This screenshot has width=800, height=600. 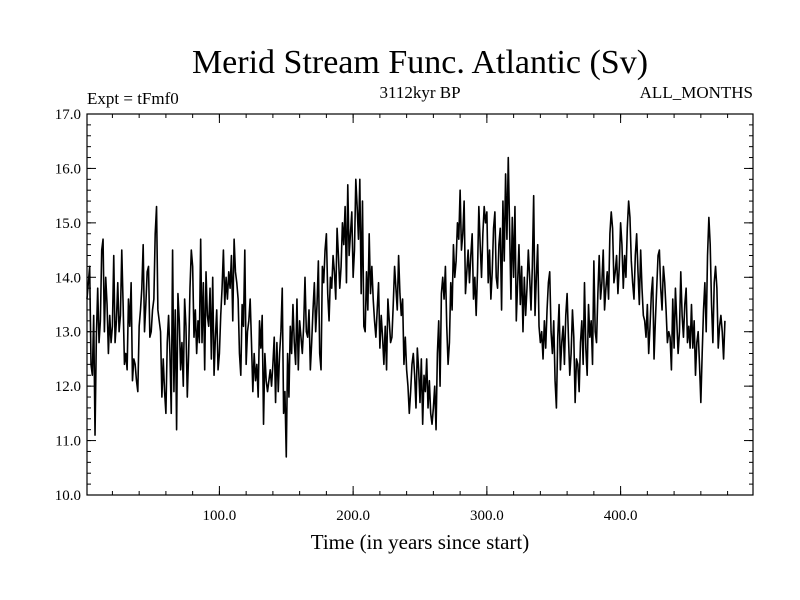 What do you see at coordinates (420, 62) in the screenshot?
I see `chart-title: Merid Stream Func. Atlantic (Sv)` at bounding box center [420, 62].